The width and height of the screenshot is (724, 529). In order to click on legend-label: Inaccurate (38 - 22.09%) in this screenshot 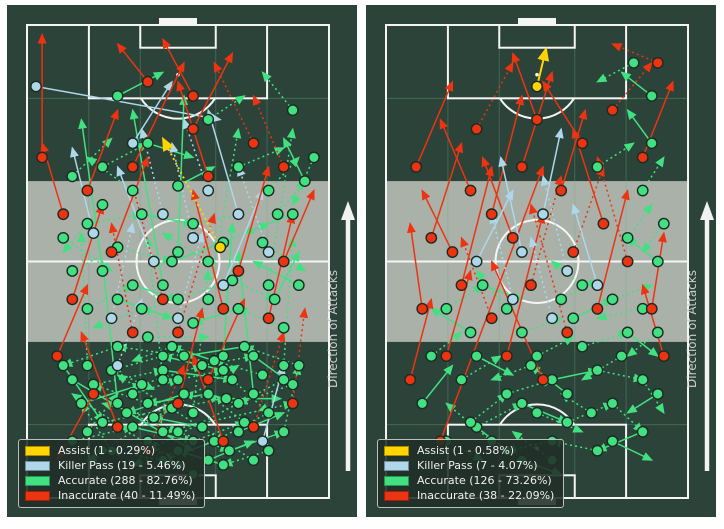, I will do `click(486, 495)`.